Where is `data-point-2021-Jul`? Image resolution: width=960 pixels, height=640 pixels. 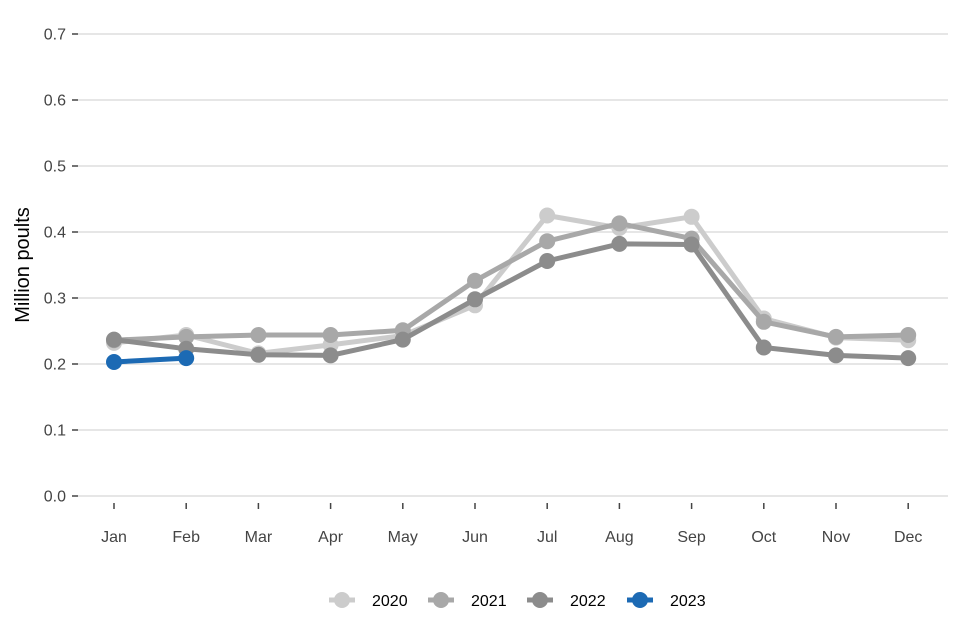
data-point-2021-Jul is located at coordinates (547, 241).